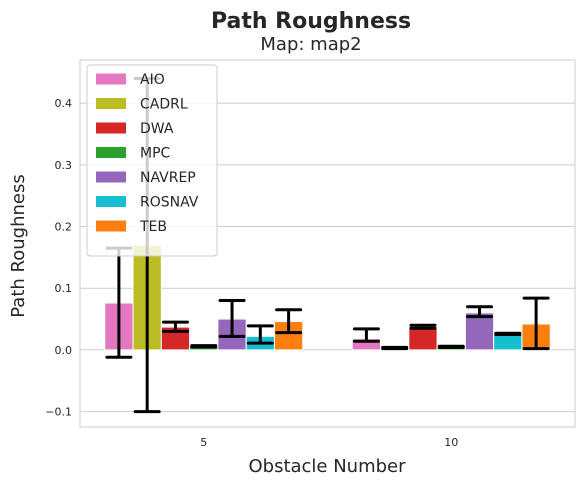  Describe the element at coordinates (164, 105) in the screenshot. I see `legend-label: CADRL` at that location.